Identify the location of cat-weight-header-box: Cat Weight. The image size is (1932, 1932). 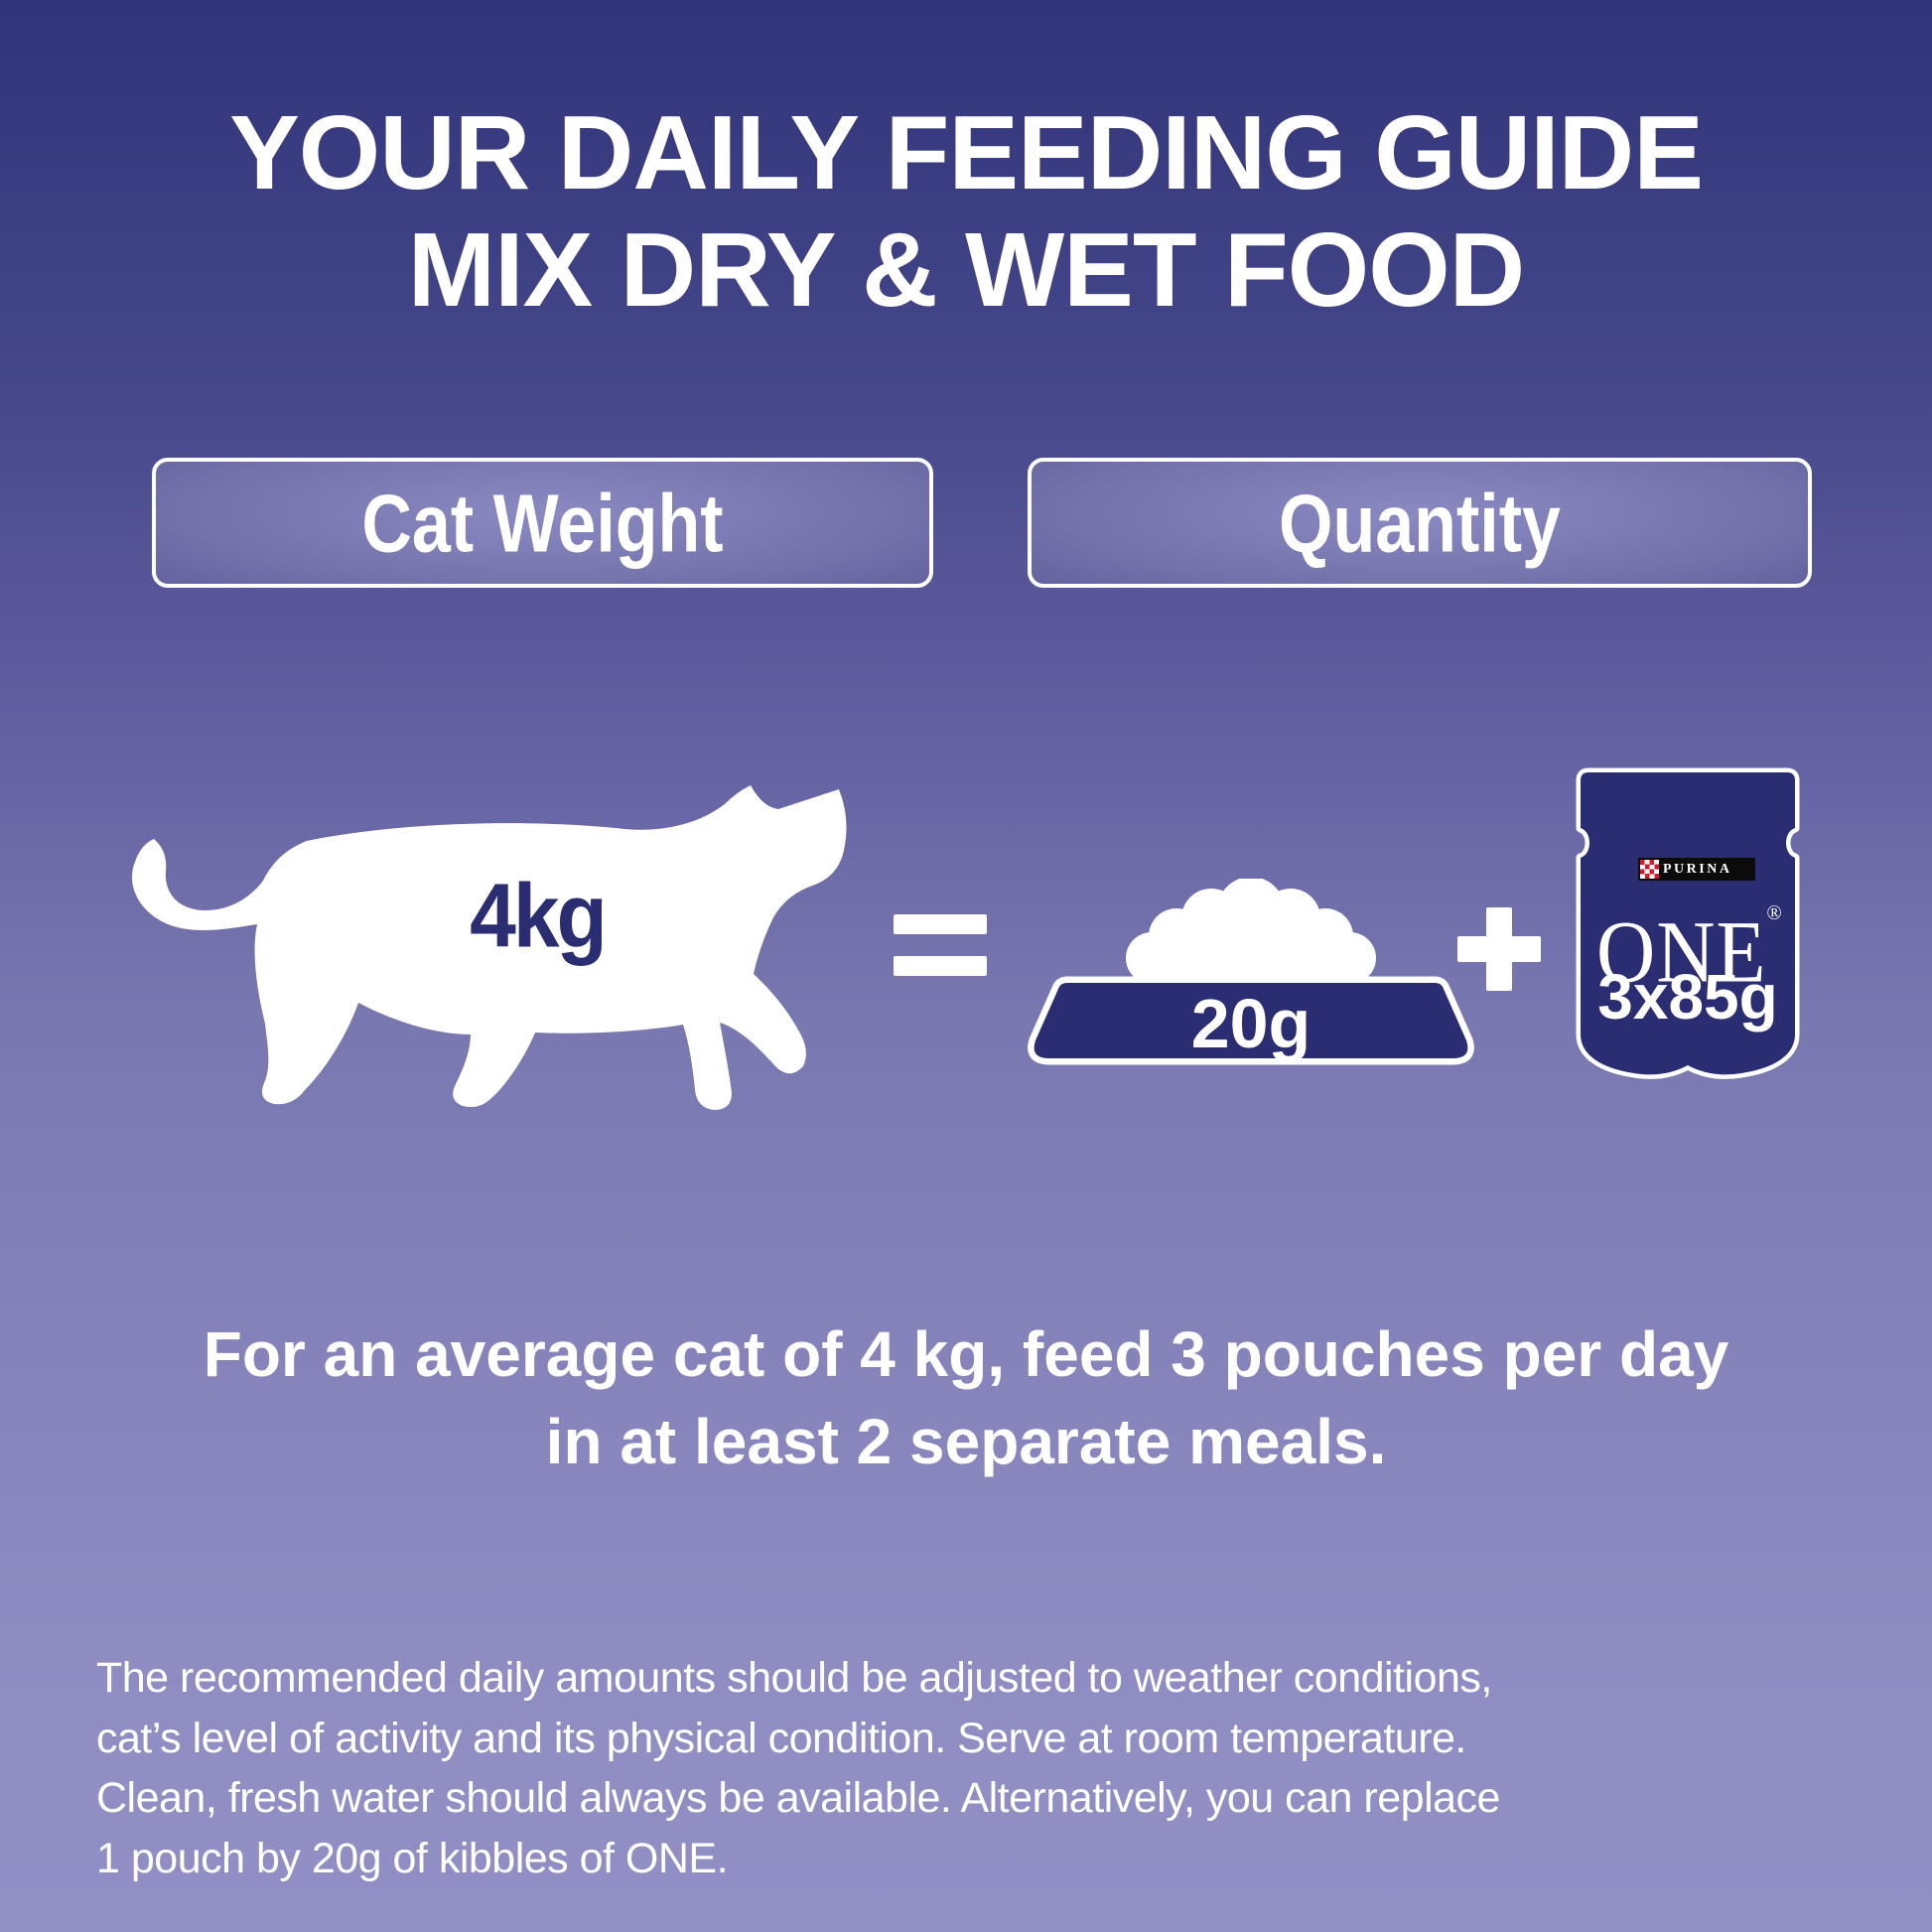
(542, 523).